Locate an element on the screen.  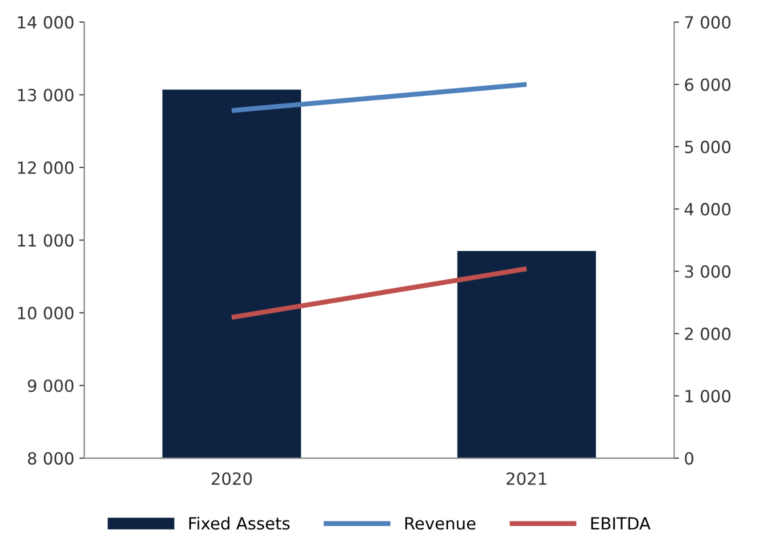
y2-tick-label: 3 000 is located at coordinates (707, 271).